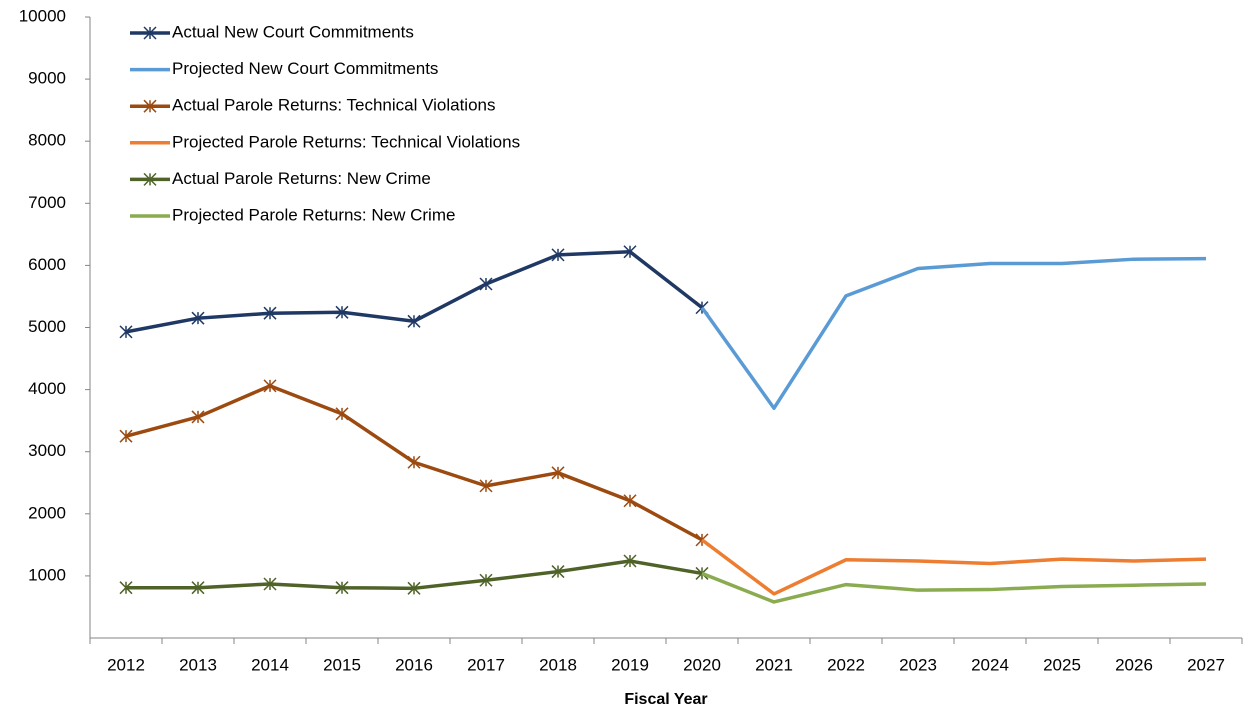 This screenshot has height=713, width=1244. I want to click on legend-label: Actual Parole Returns: New Crime, so click(301, 178).